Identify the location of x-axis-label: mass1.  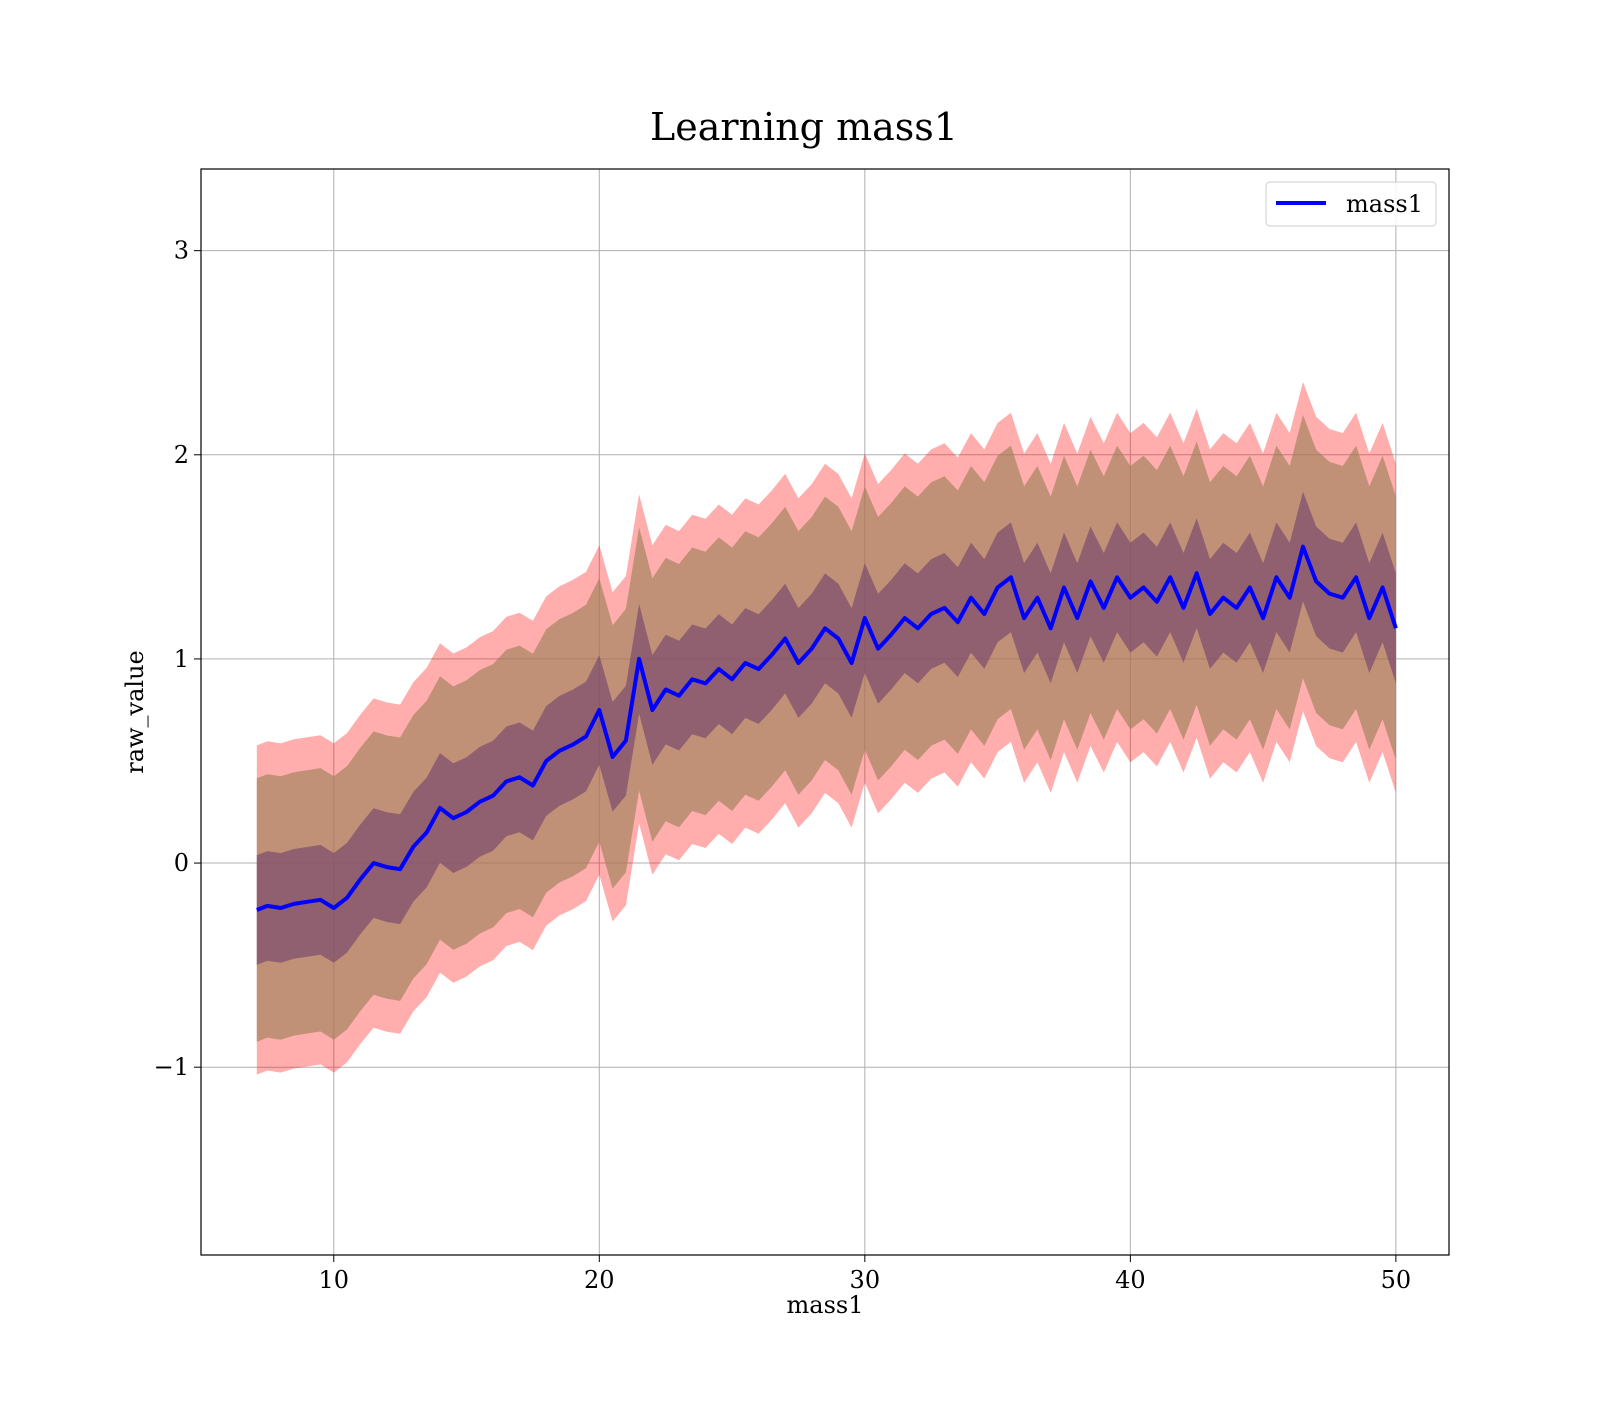
(825, 1305).